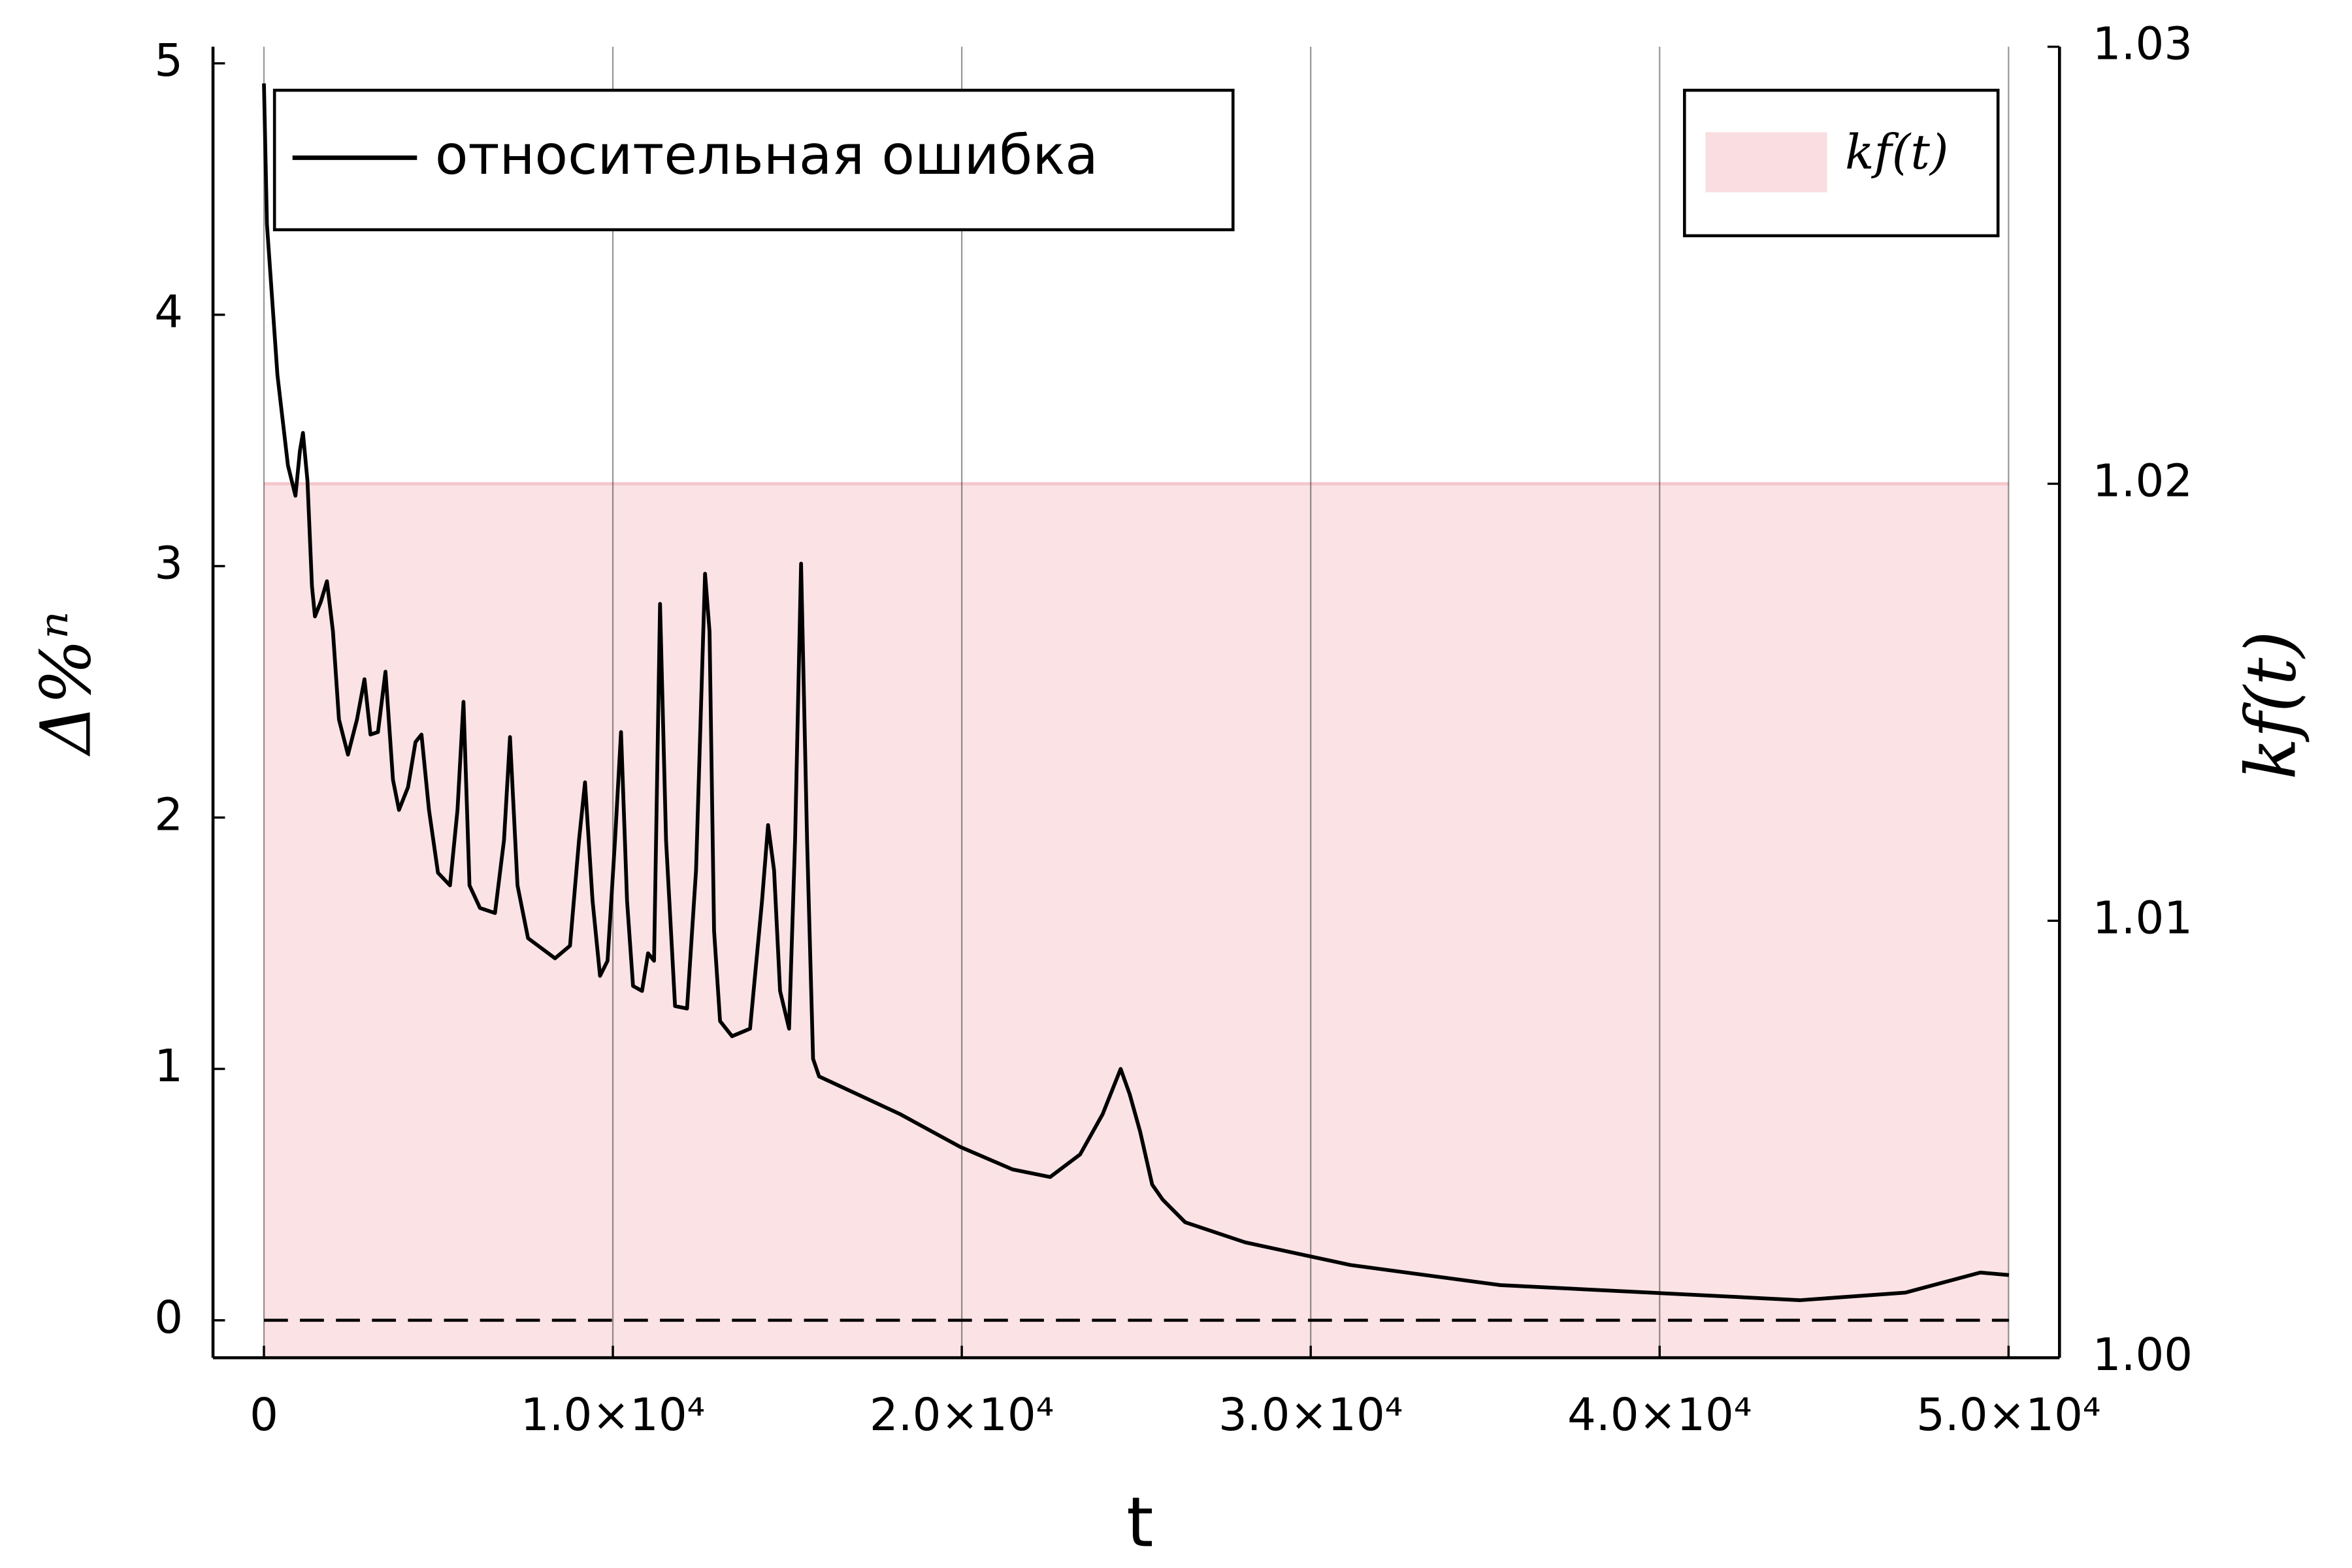 The image size is (2352, 1568). Describe the element at coordinates (962, 1415) in the screenshot. I see `x-tick-label: 2.0×10⁴` at that location.